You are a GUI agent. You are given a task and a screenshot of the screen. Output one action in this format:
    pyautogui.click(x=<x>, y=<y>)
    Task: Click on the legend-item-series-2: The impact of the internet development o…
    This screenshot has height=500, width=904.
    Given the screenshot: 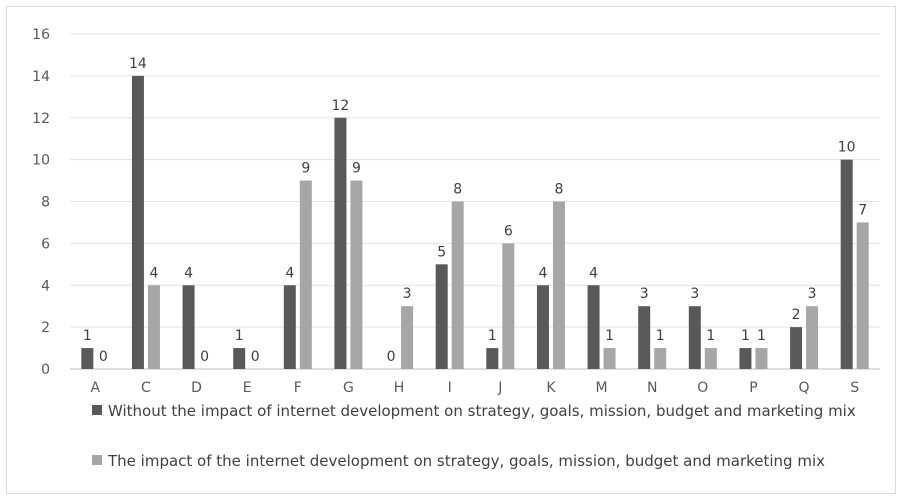 What is the action you would take?
    pyautogui.click(x=482, y=461)
    